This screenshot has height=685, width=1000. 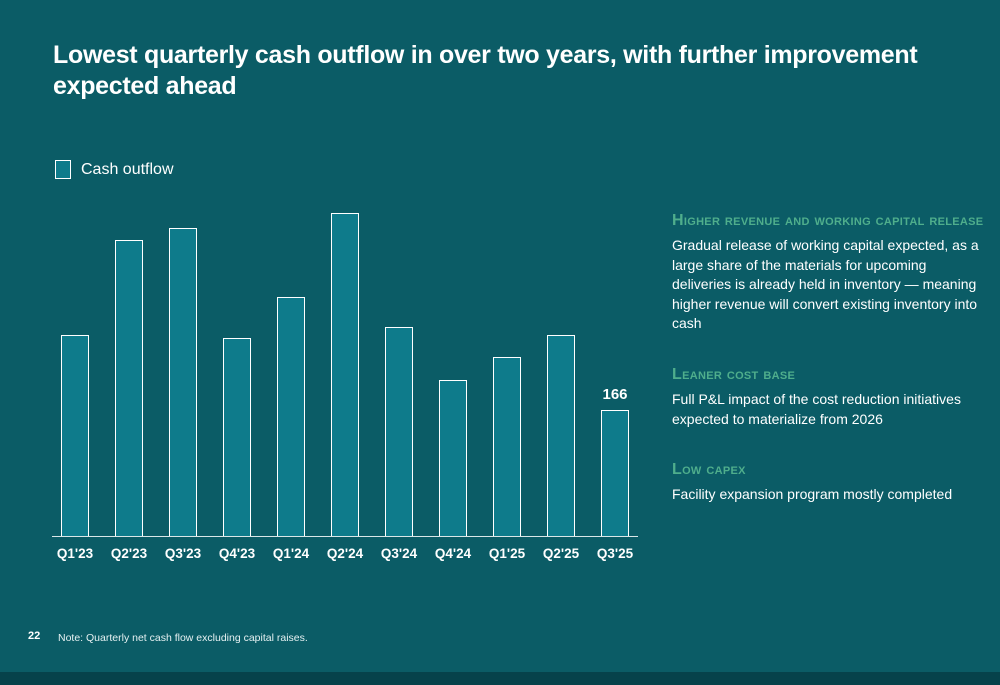 What do you see at coordinates (34, 636) in the screenshot?
I see `page-number: 22` at bounding box center [34, 636].